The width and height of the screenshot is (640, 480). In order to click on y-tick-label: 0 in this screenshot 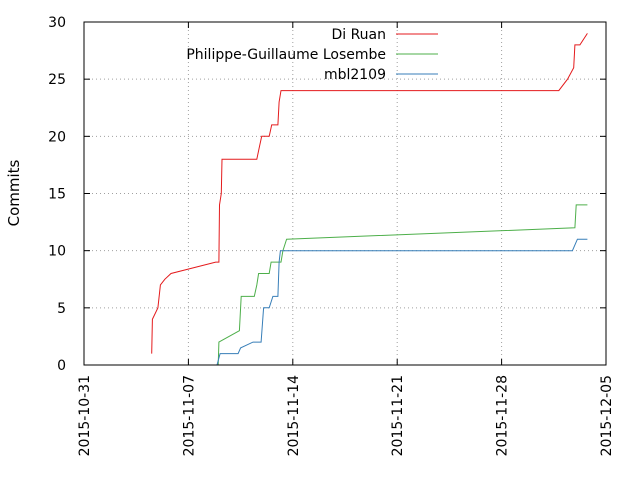, I will do `click(61, 366)`.